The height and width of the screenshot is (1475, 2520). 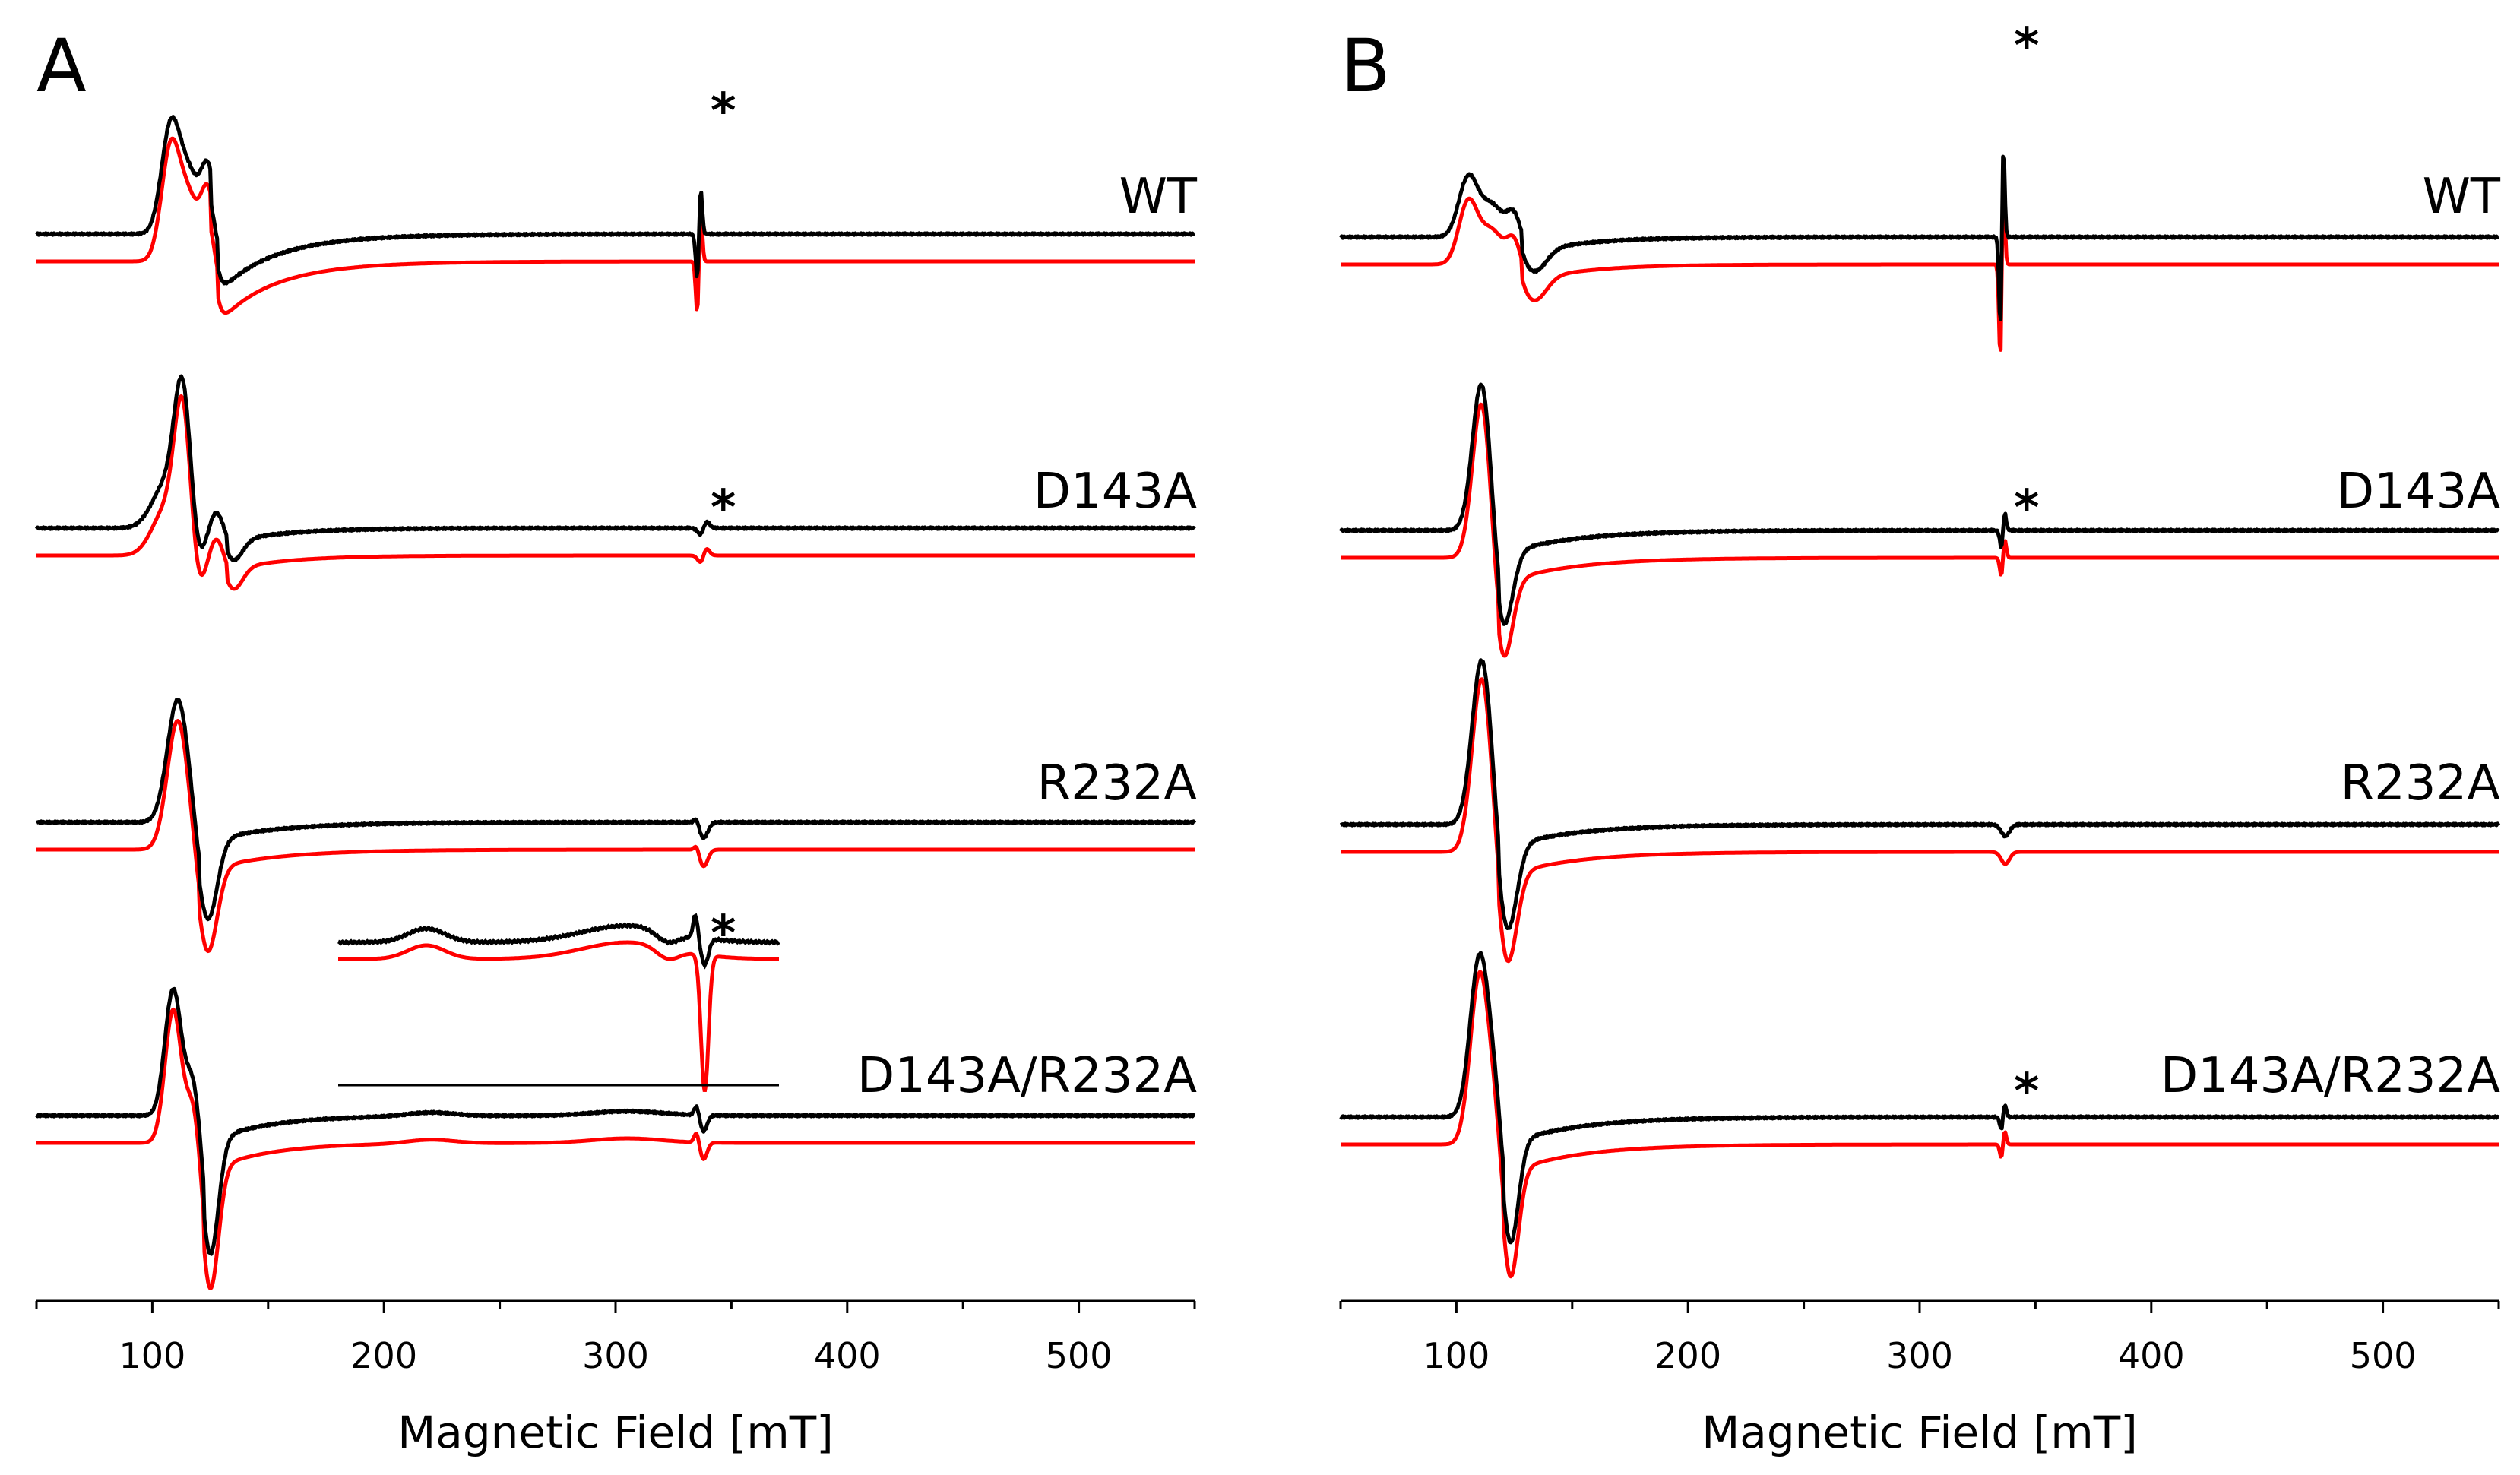 I want to click on trace-d143a-simulation, so click(x=615, y=492).